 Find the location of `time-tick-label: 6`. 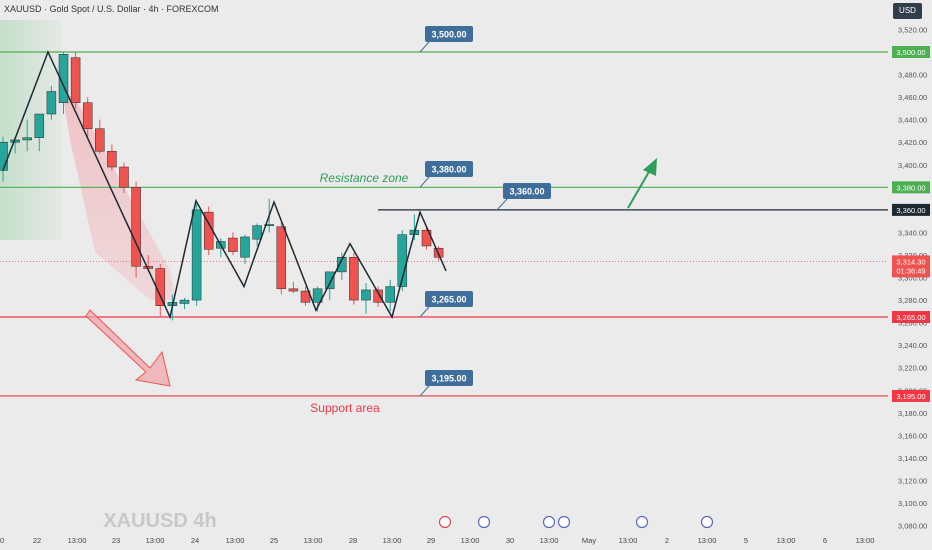

time-tick-label: 6 is located at coordinates (825, 540).